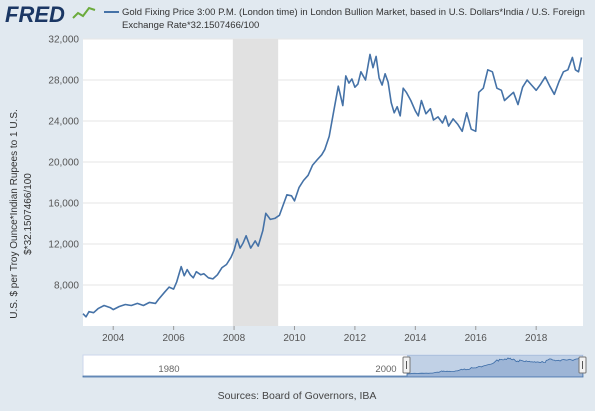 The image size is (595, 411). Describe the element at coordinates (385, 369) in the screenshot. I see `navigator-label-2000: 2000` at that location.